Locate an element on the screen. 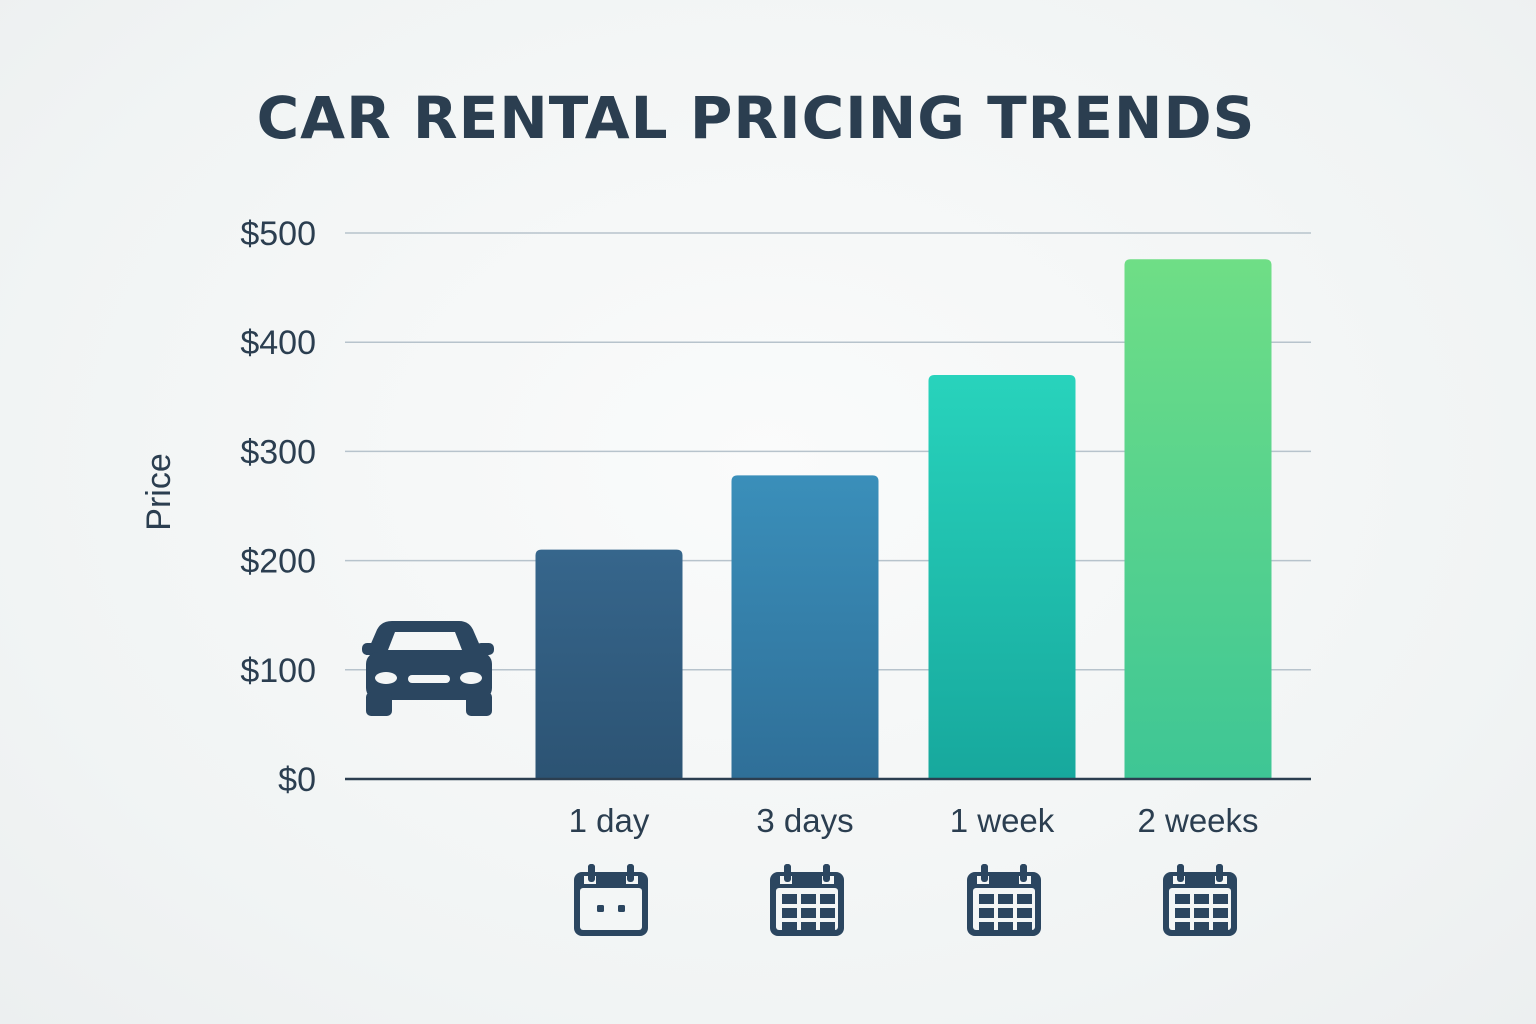  y-tick-label: $300 is located at coordinates (278, 452).